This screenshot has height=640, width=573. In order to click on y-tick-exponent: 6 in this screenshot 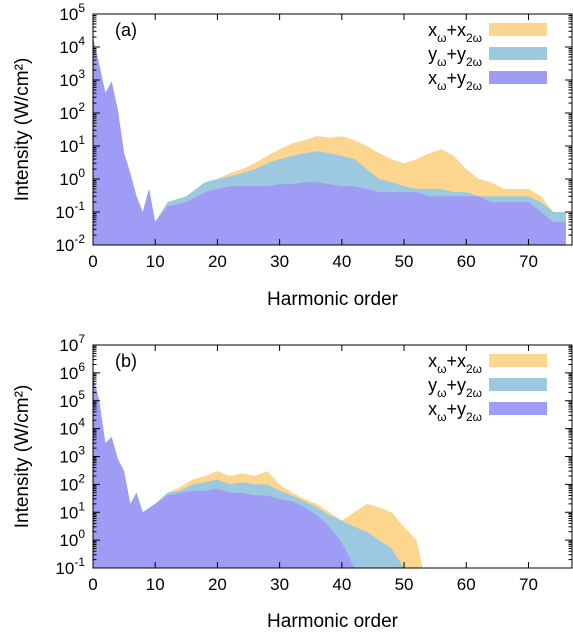, I will do `click(81, 367)`.